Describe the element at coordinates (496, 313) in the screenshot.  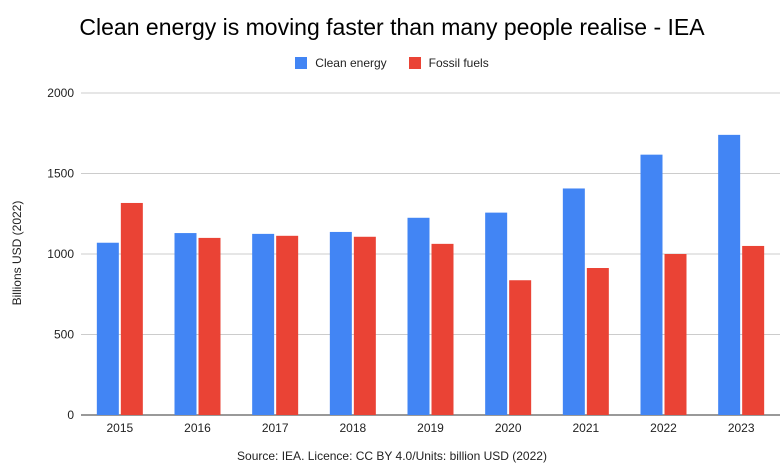
I see `bar-clean-energy-2020` at that location.